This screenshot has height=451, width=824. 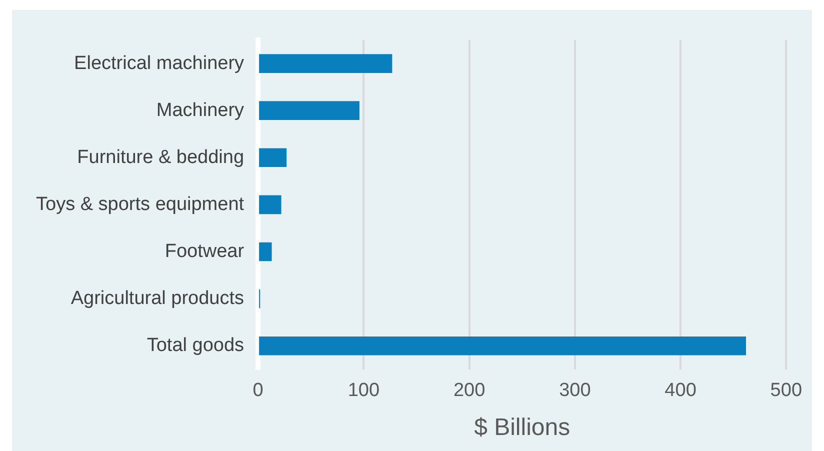 What do you see at coordinates (364, 391) in the screenshot?
I see `x-tick-label: 100` at bounding box center [364, 391].